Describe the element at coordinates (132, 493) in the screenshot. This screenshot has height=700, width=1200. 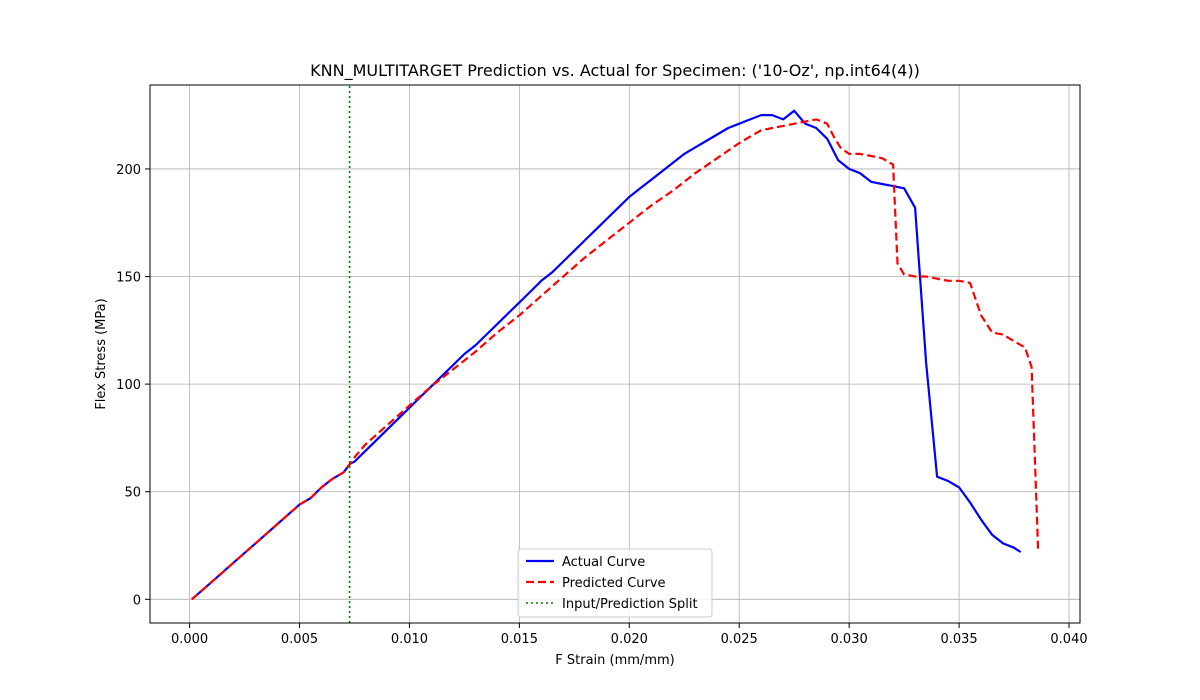
I see `y-tick-label: 50` at that location.